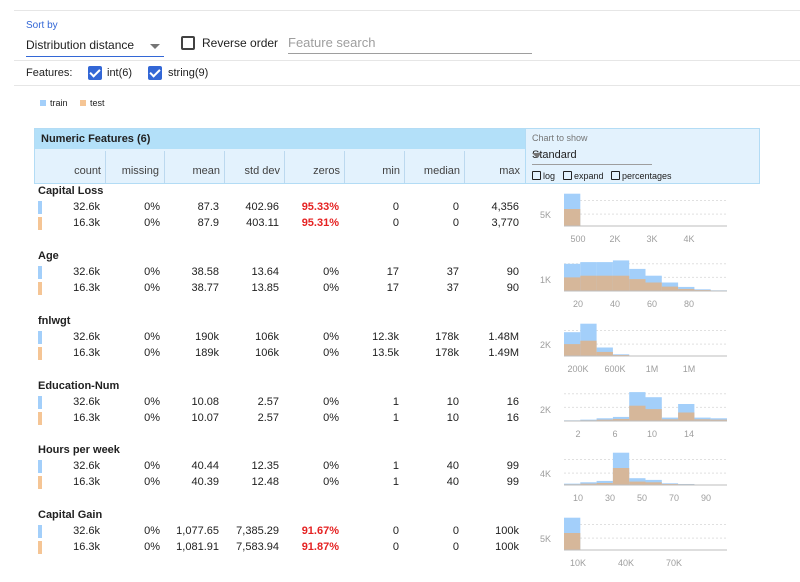  What do you see at coordinates (410, 44) in the screenshot?
I see `feature-search-input: Feature search` at bounding box center [410, 44].